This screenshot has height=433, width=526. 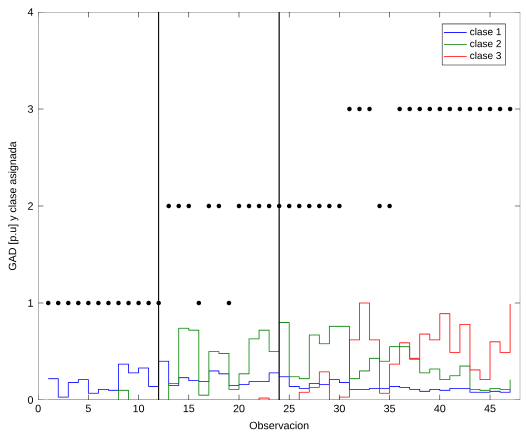 I want to click on x-tick-label: 25, so click(x=289, y=408).